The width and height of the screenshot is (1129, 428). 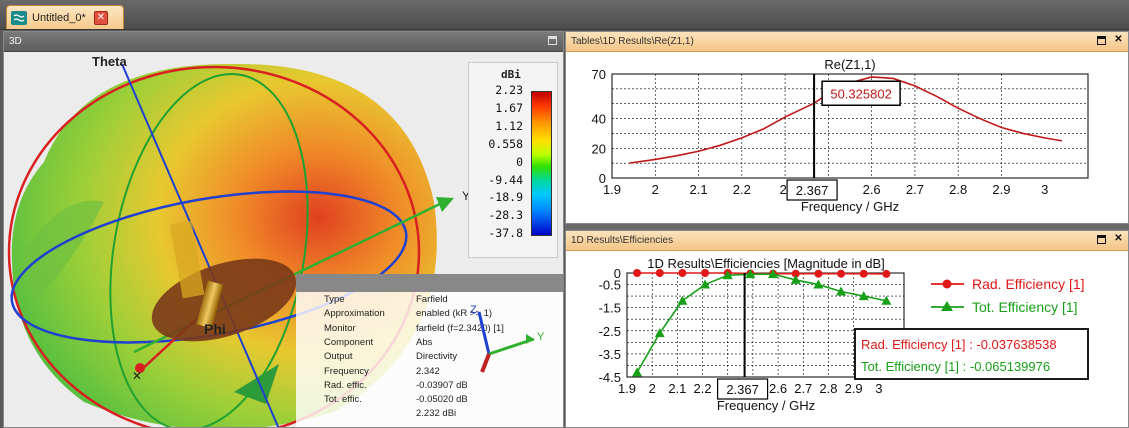 What do you see at coordinates (349, 342) in the screenshot?
I see `info-key: Component` at bounding box center [349, 342].